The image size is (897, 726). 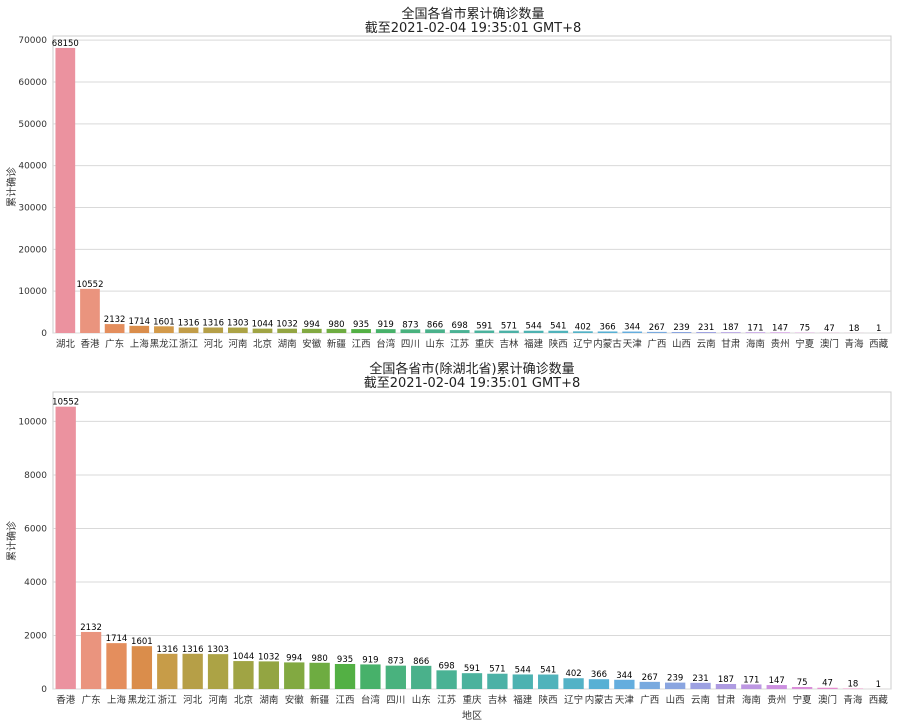 I want to click on category-label: 河南, so click(x=218, y=700).